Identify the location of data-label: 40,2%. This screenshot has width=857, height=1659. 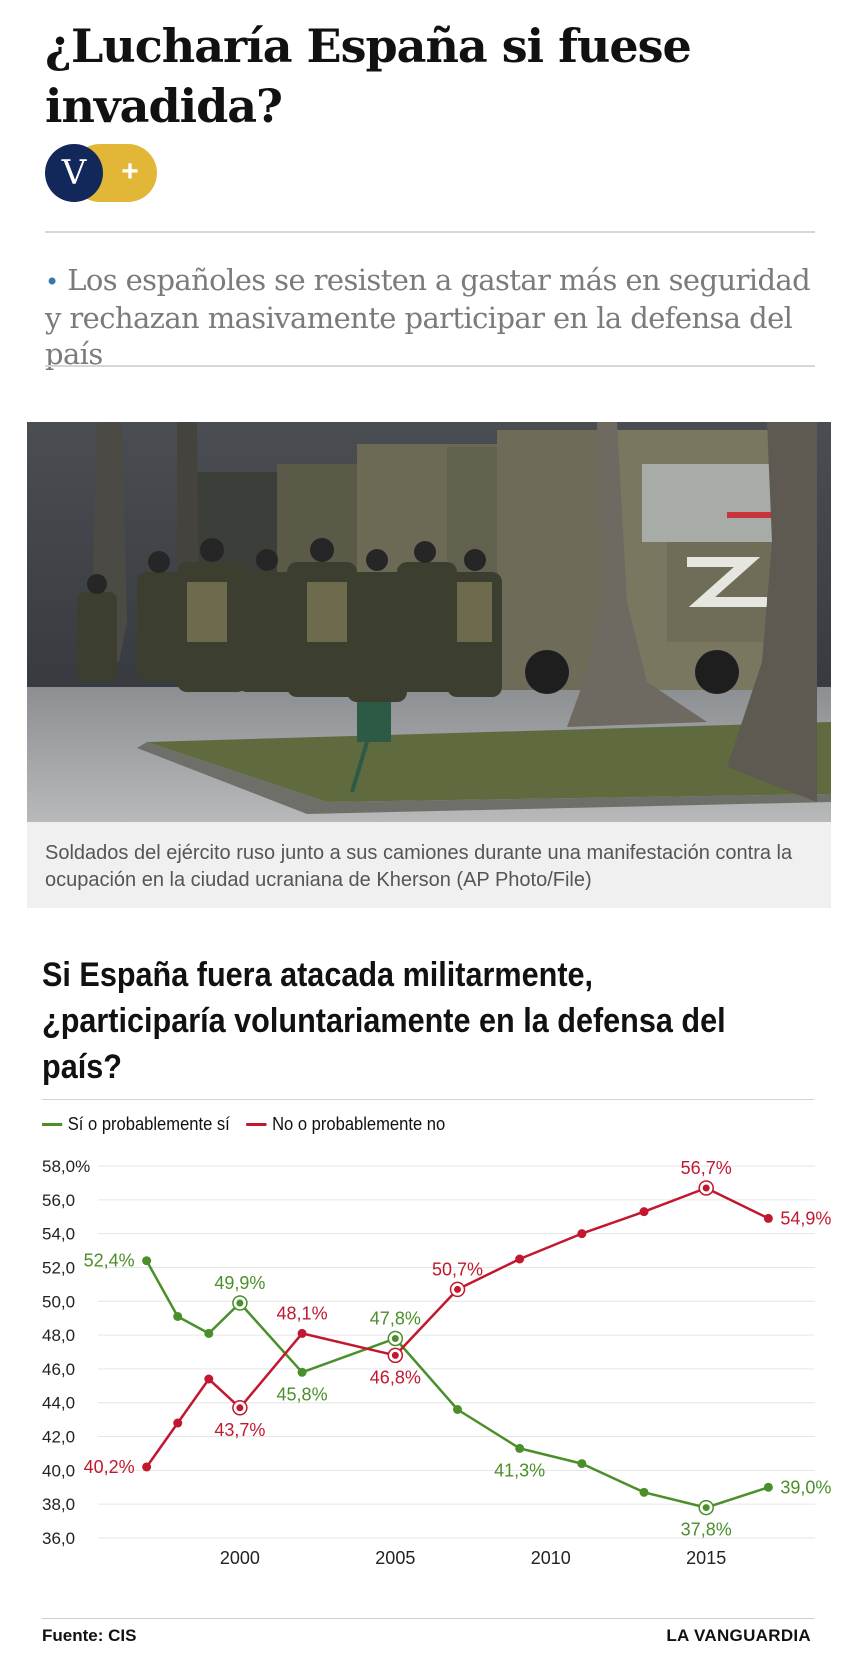
(109, 1467).